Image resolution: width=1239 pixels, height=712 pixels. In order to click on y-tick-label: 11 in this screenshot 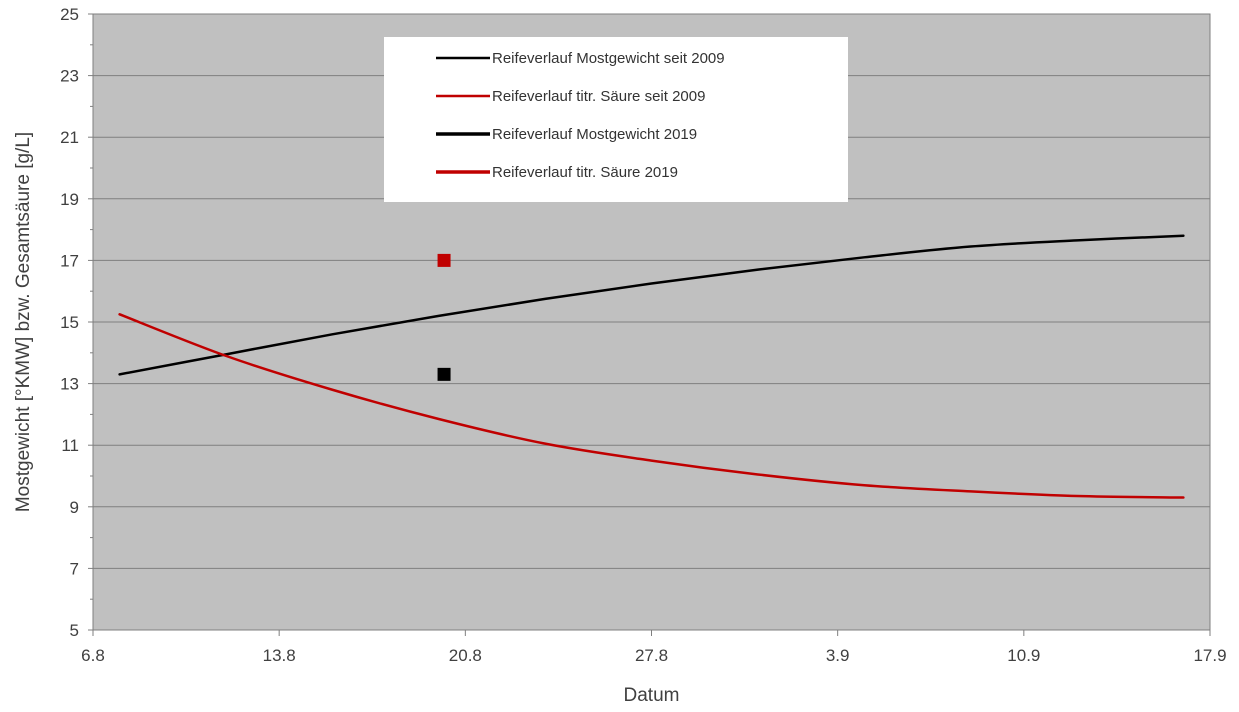, I will do `click(70, 445)`.